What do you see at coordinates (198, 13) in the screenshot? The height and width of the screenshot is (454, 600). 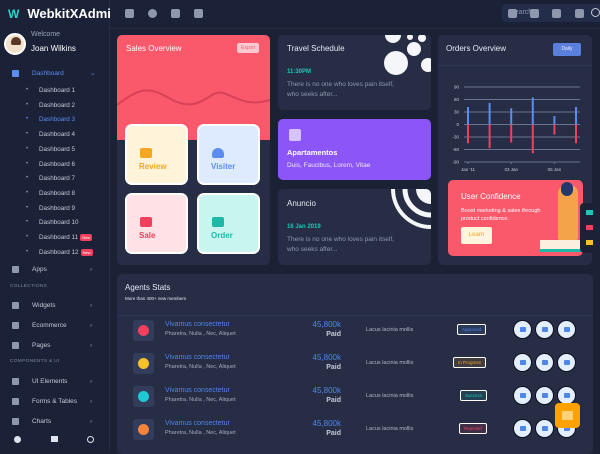 I see `clipboard-icon` at bounding box center [198, 13].